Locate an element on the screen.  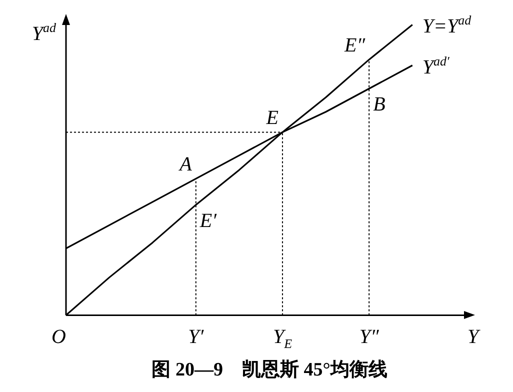
annotation: A is located at coordinates (185, 165).